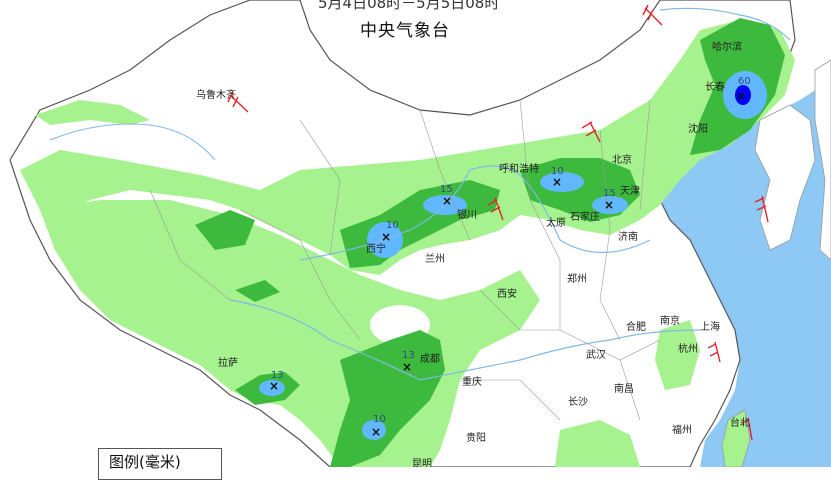 The width and height of the screenshot is (831, 480). What do you see at coordinates (430, 359) in the screenshot?
I see `city-label-chengdu: 成都` at bounding box center [430, 359].